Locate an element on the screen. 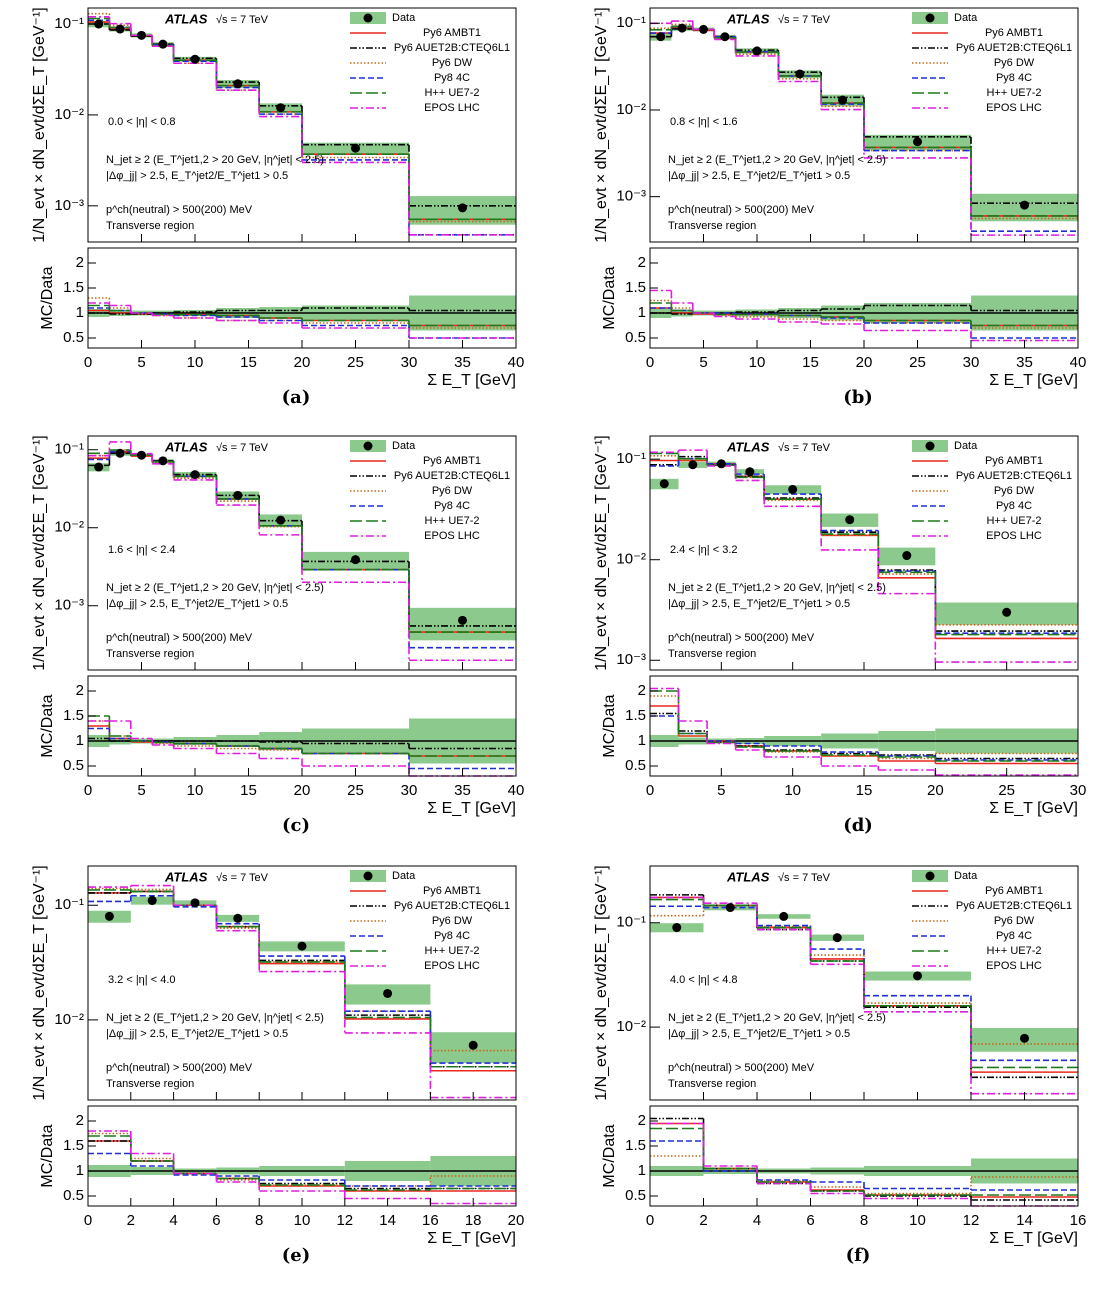  y-axis-label: 1/N_evt × dN_evt/dΣE_T [GeV⁻¹] is located at coordinates (601, 982).